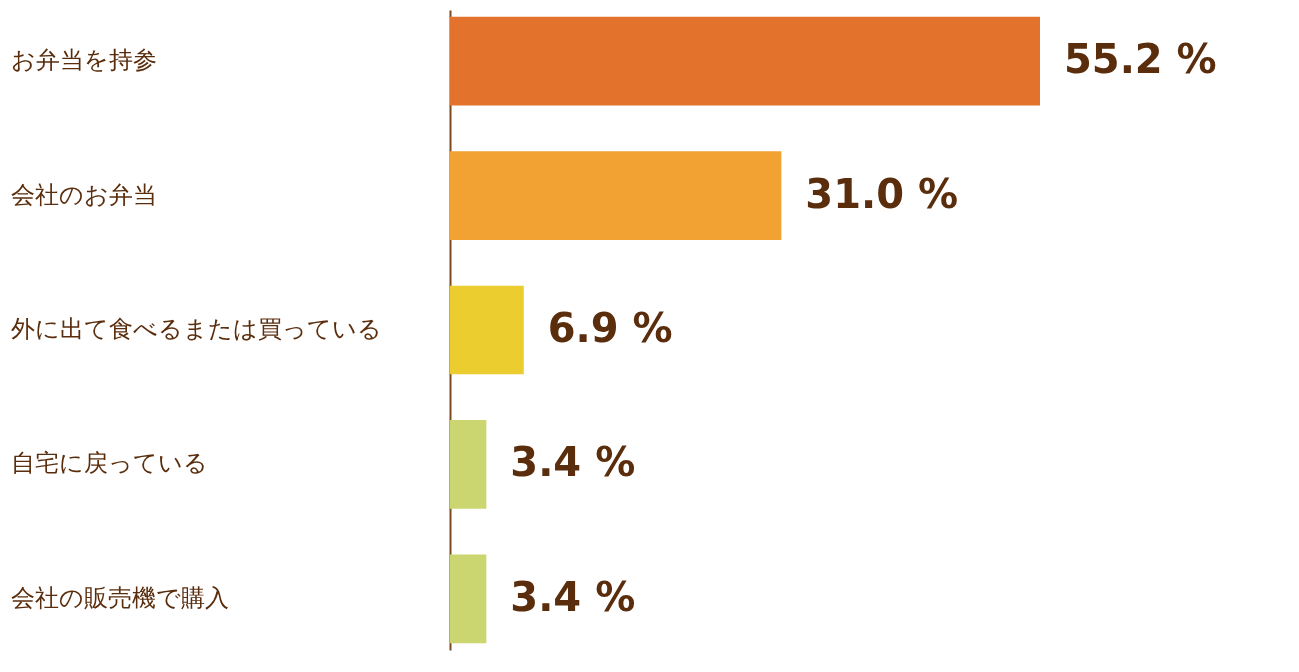  I want to click on y-tick-label: 外に出て食べるまたは買っている, so click(196, 329).